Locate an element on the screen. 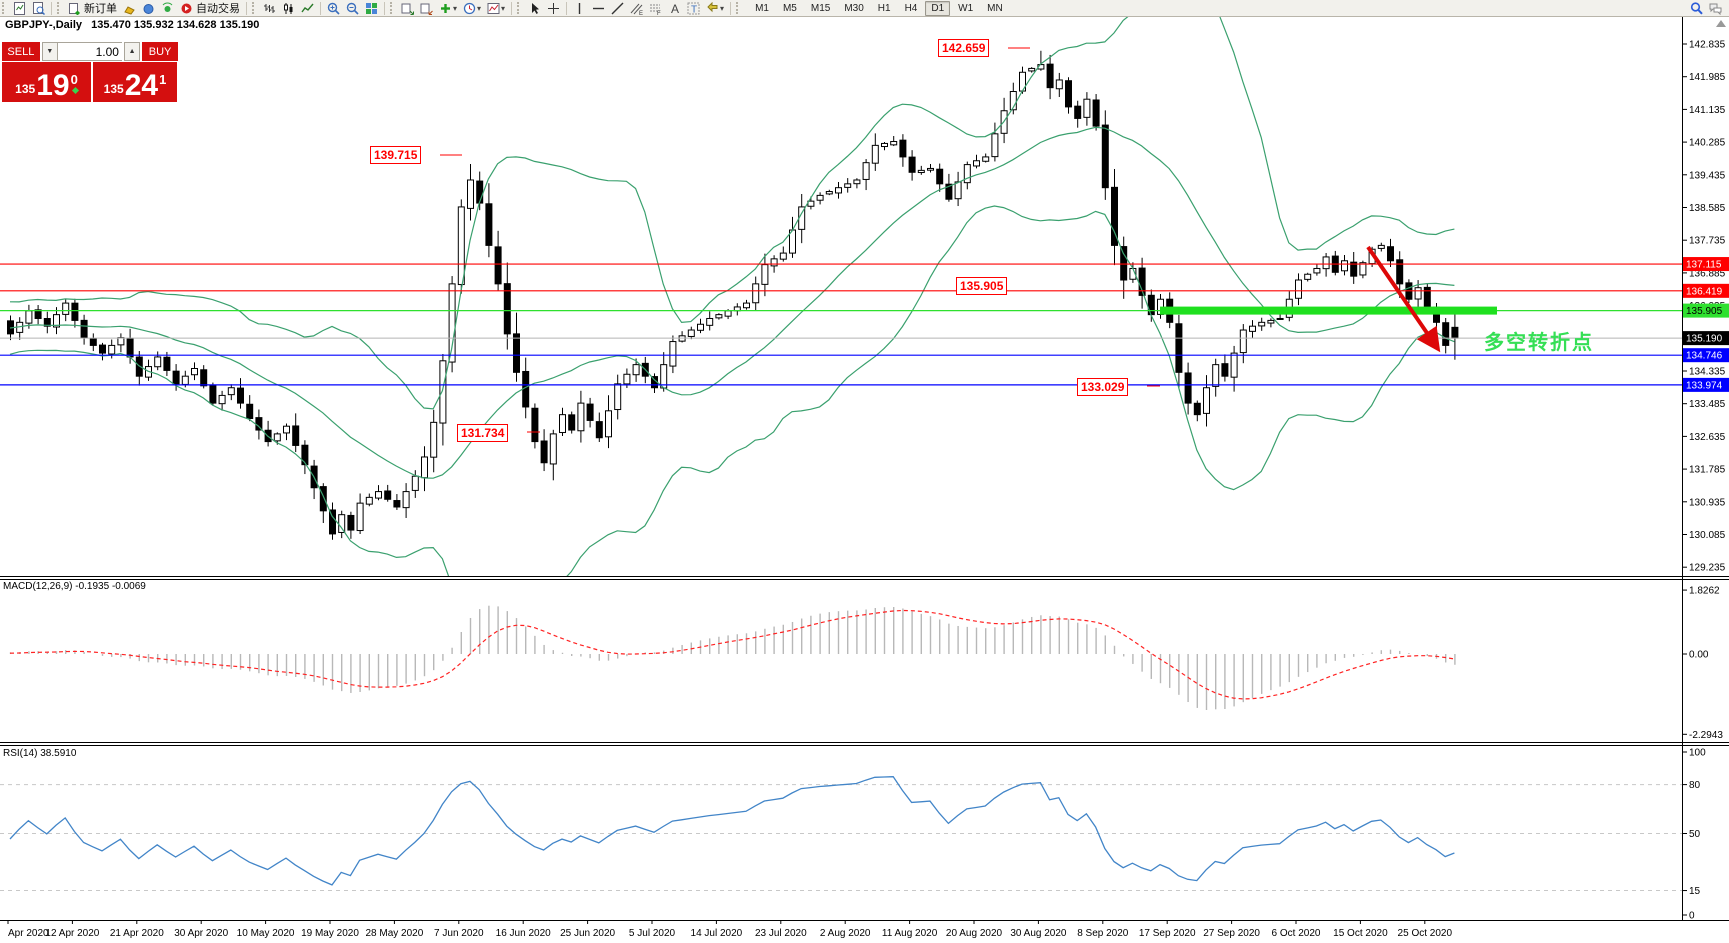 The image size is (1729, 943). navigator-button is located at coordinates (167, 8).